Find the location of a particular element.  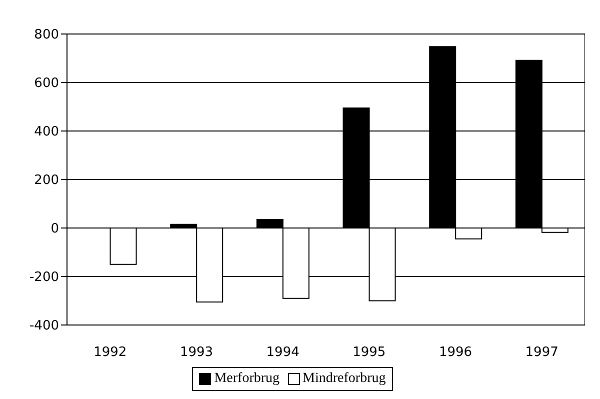

y-tick-label: 200 is located at coordinates (46, 180).